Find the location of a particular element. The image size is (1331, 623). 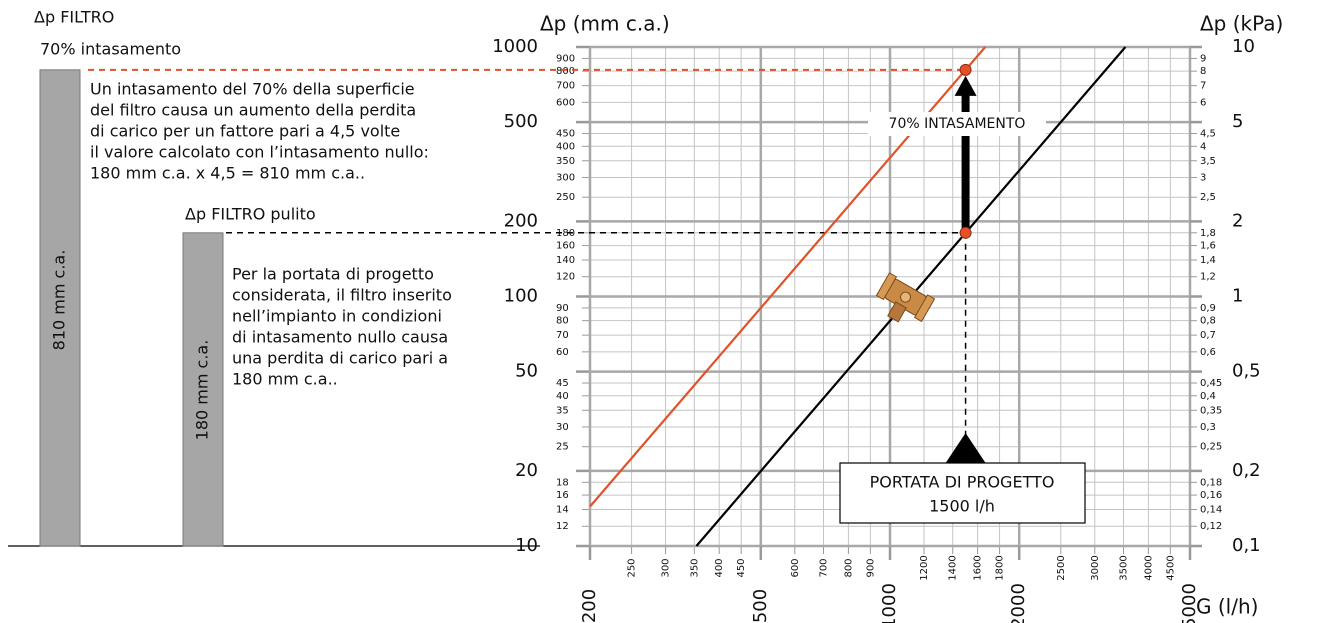

y-minor-tick-label: 80 is located at coordinates (562, 321).